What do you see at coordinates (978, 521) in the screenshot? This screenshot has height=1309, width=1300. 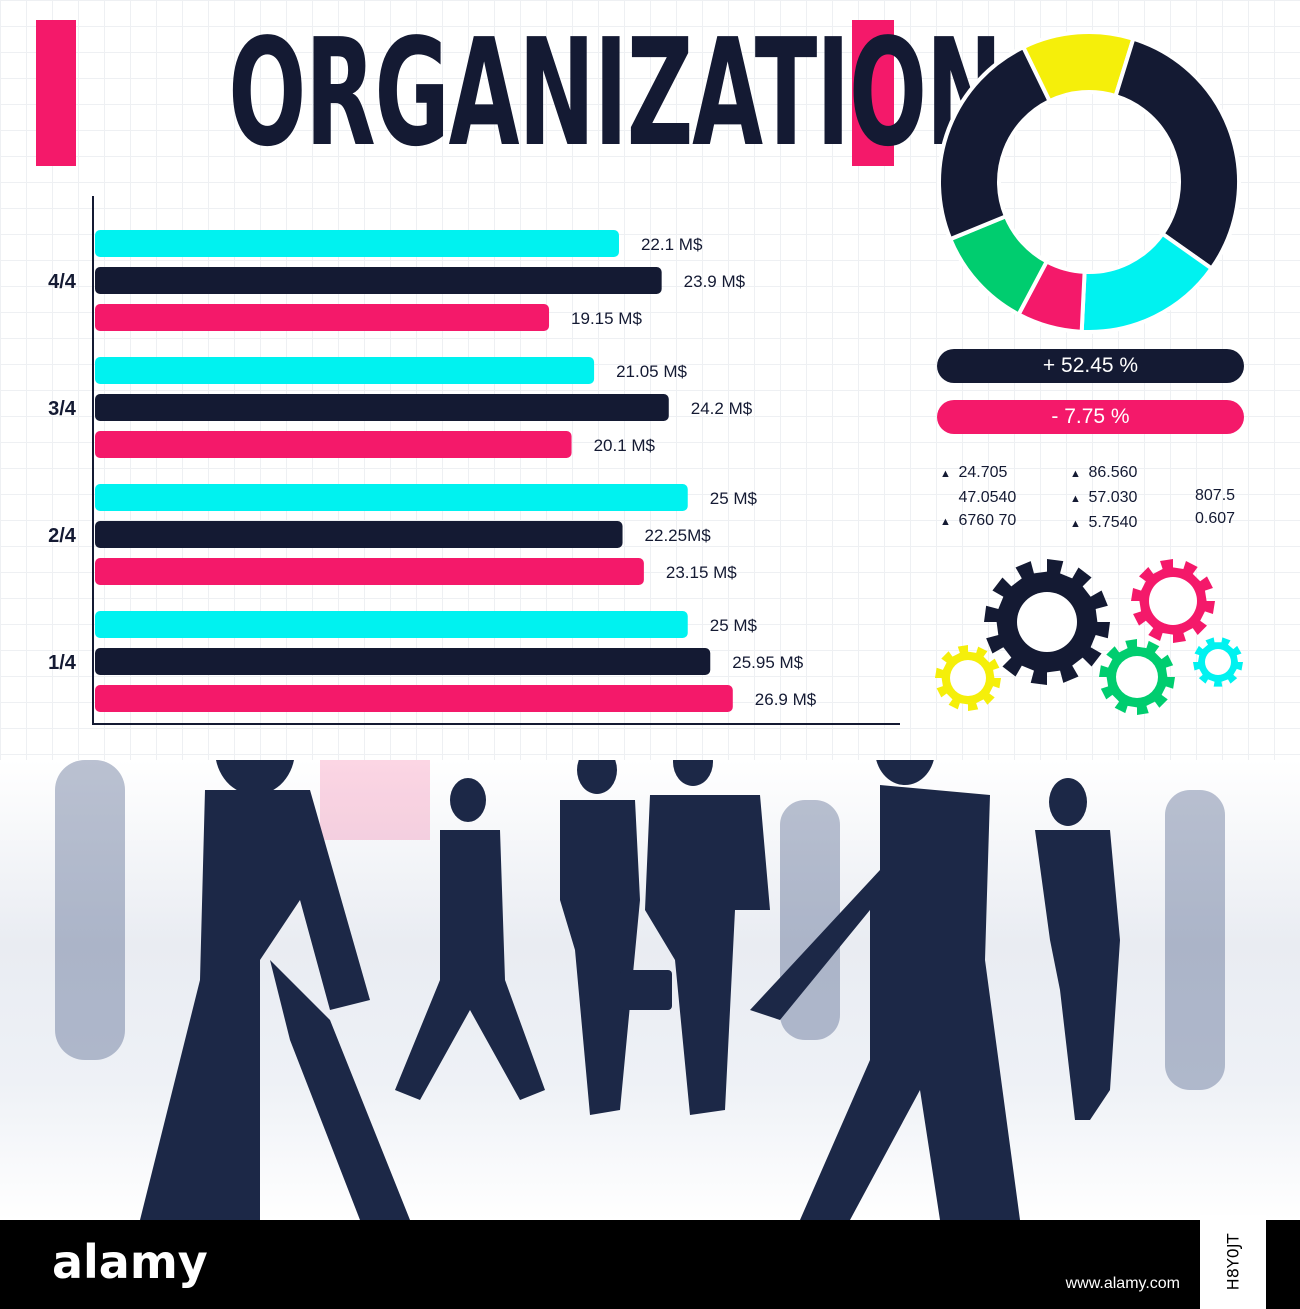 I see `stat-row: ▲ 6760 70` at bounding box center [978, 521].